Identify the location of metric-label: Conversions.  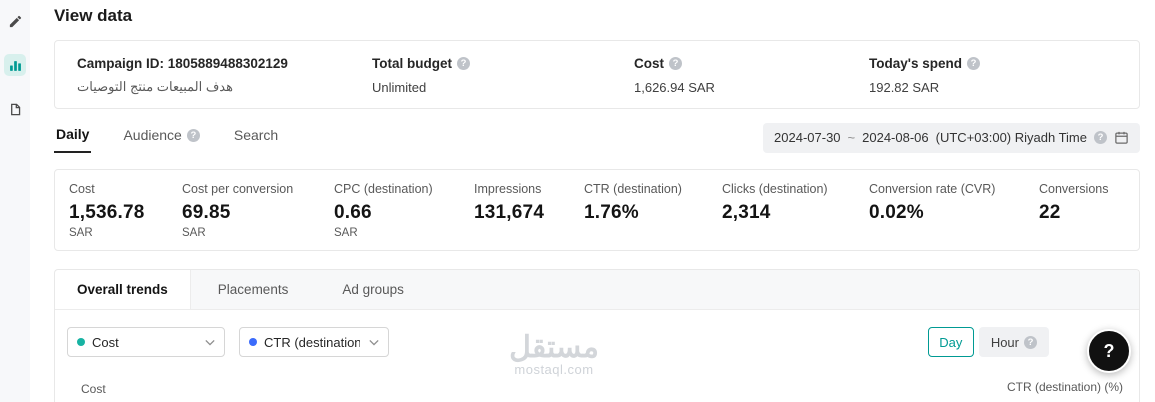
(1074, 189).